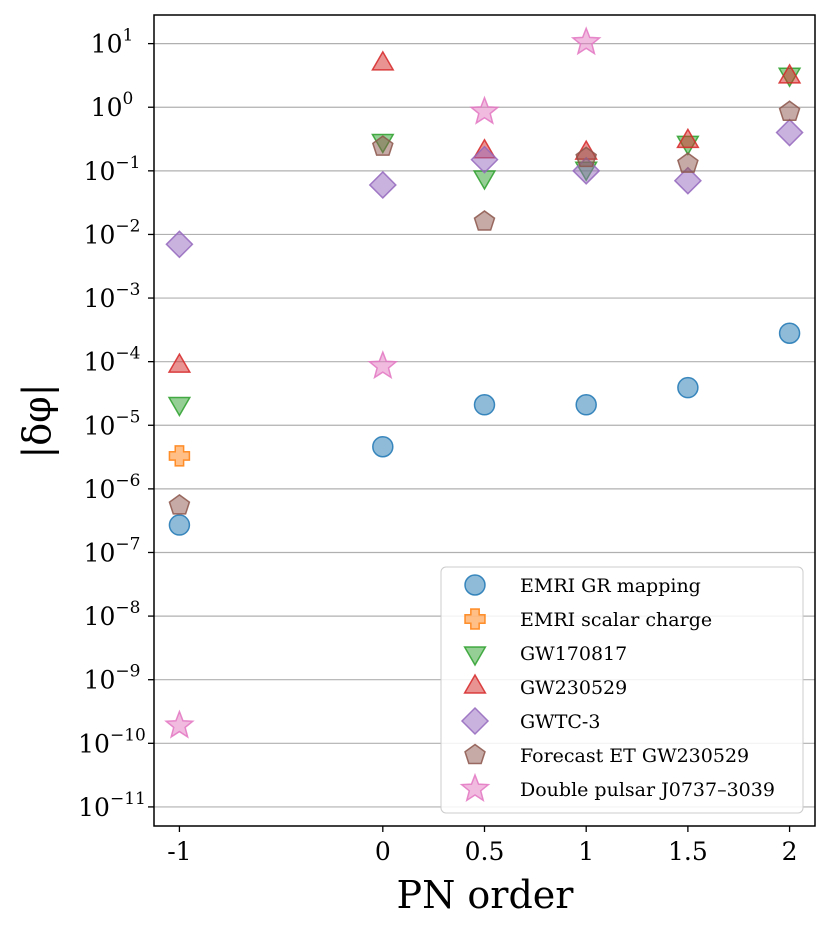 The width and height of the screenshot is (830, 932). I want to click on y-tick-label: 10⁻¹, so click(112, 169).